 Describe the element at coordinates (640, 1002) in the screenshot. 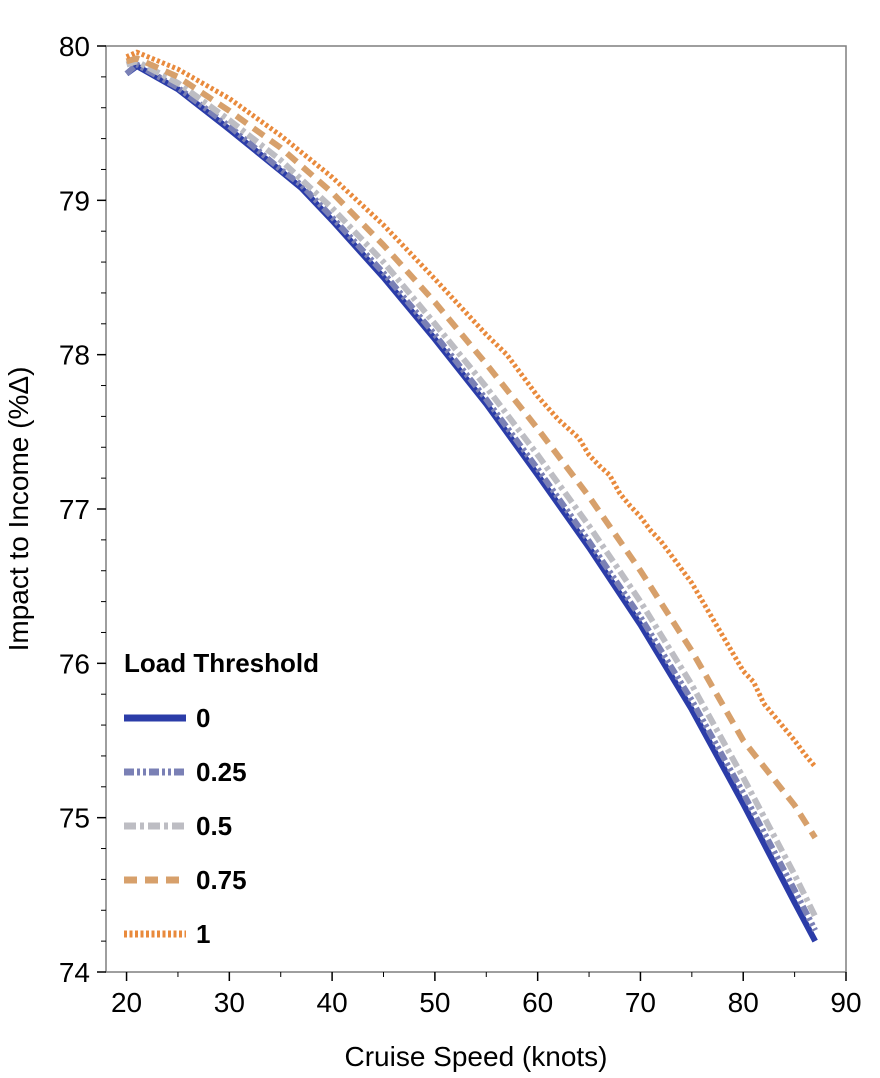

I see `x-tick-label: 70` at that location.